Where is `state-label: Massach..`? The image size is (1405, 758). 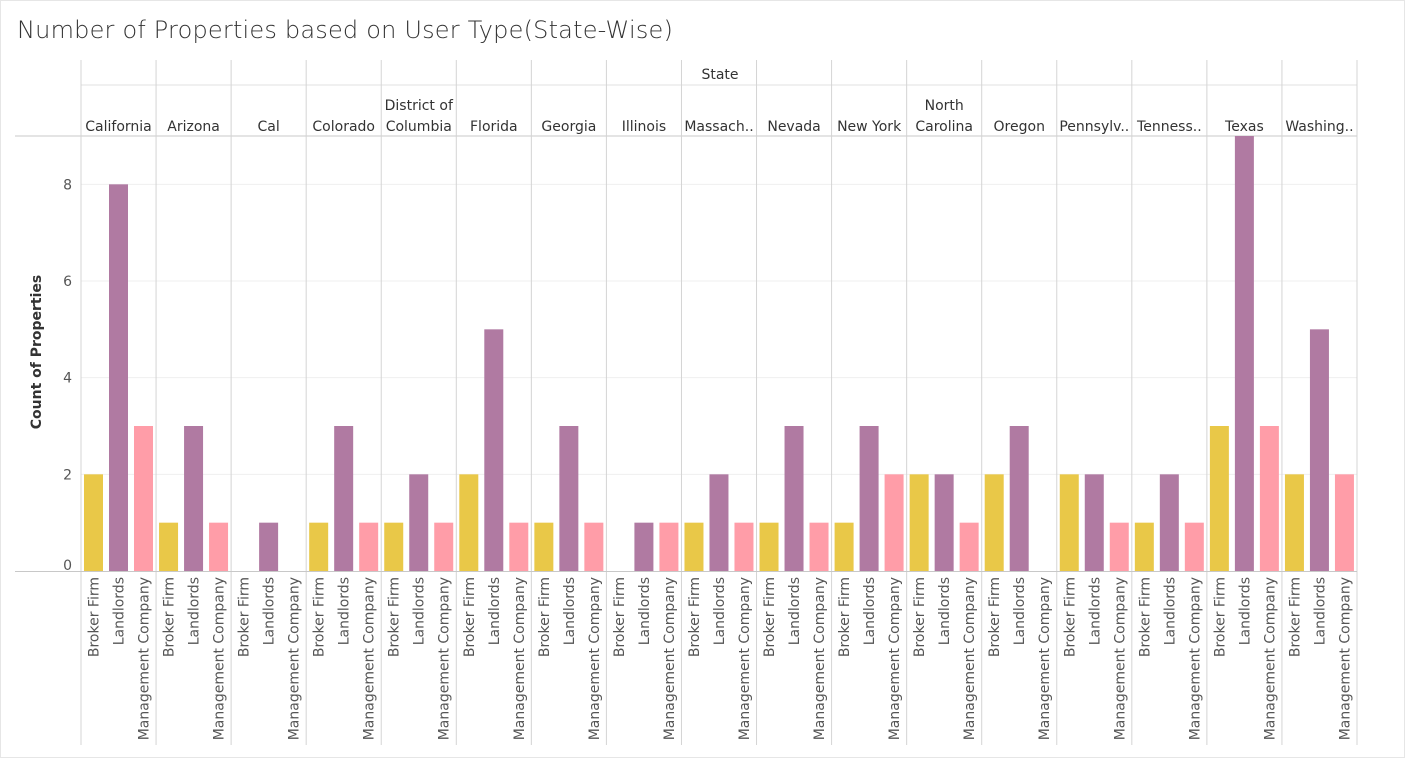
state-label: Massach.. is located at coordinates (718, 127).